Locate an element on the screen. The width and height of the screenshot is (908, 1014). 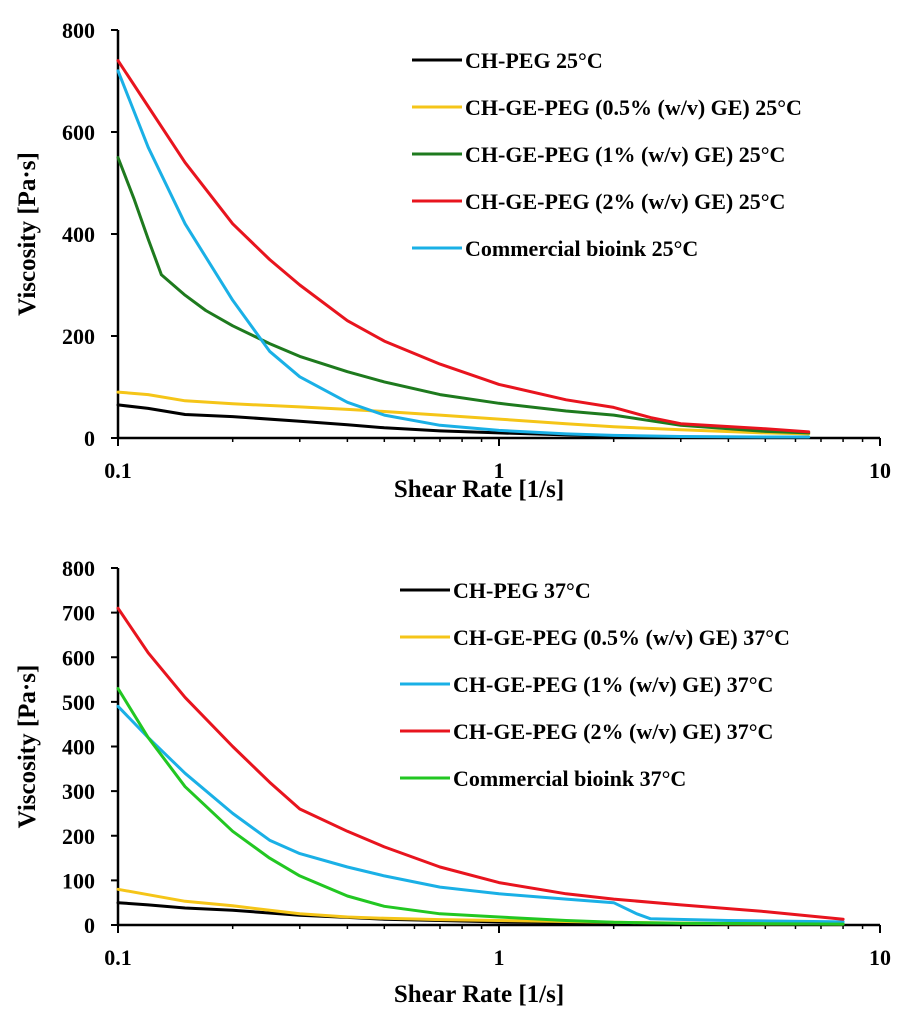
legend-label: CH-GE-PEG (1% (w/v) GE) 37°C is located at coordinates (613, 684).